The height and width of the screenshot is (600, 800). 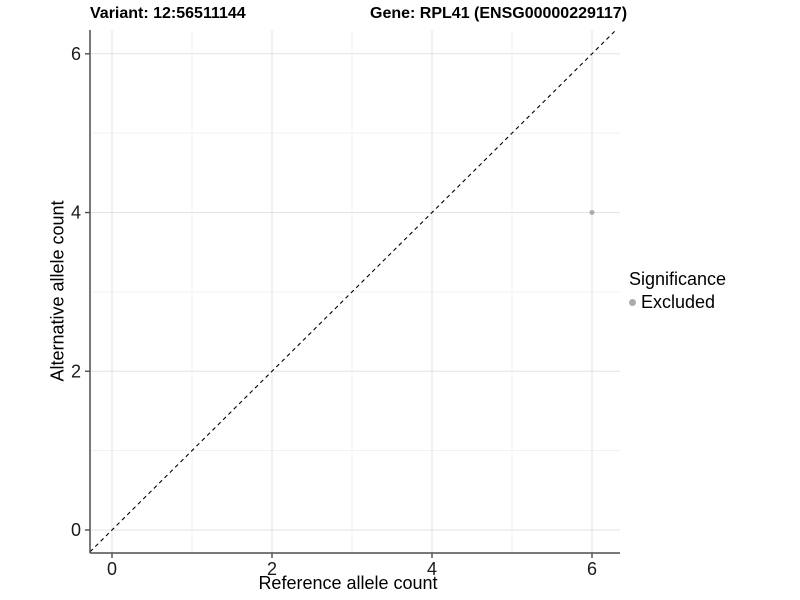 What do you see at coordinates (677, 291) in the screenshot?
I see `legend: Significance Excluded` at bounding box center [677, 291].